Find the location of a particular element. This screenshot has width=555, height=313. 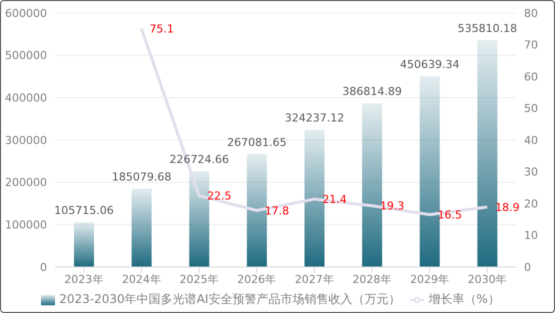

y2-tick-label: 20 is located at coordinates (531, 203).